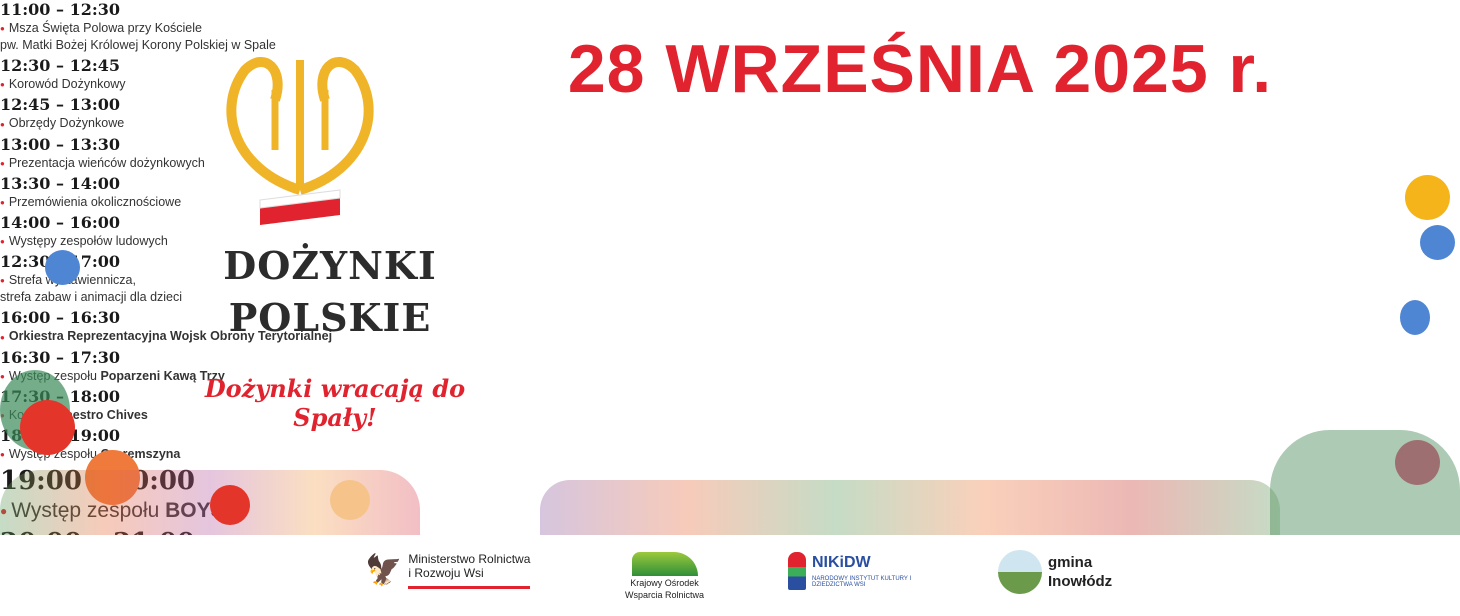 The image size is (1460, 616). I want to click on schedule-time: 14:00 – 16:00, so click(60, 223).